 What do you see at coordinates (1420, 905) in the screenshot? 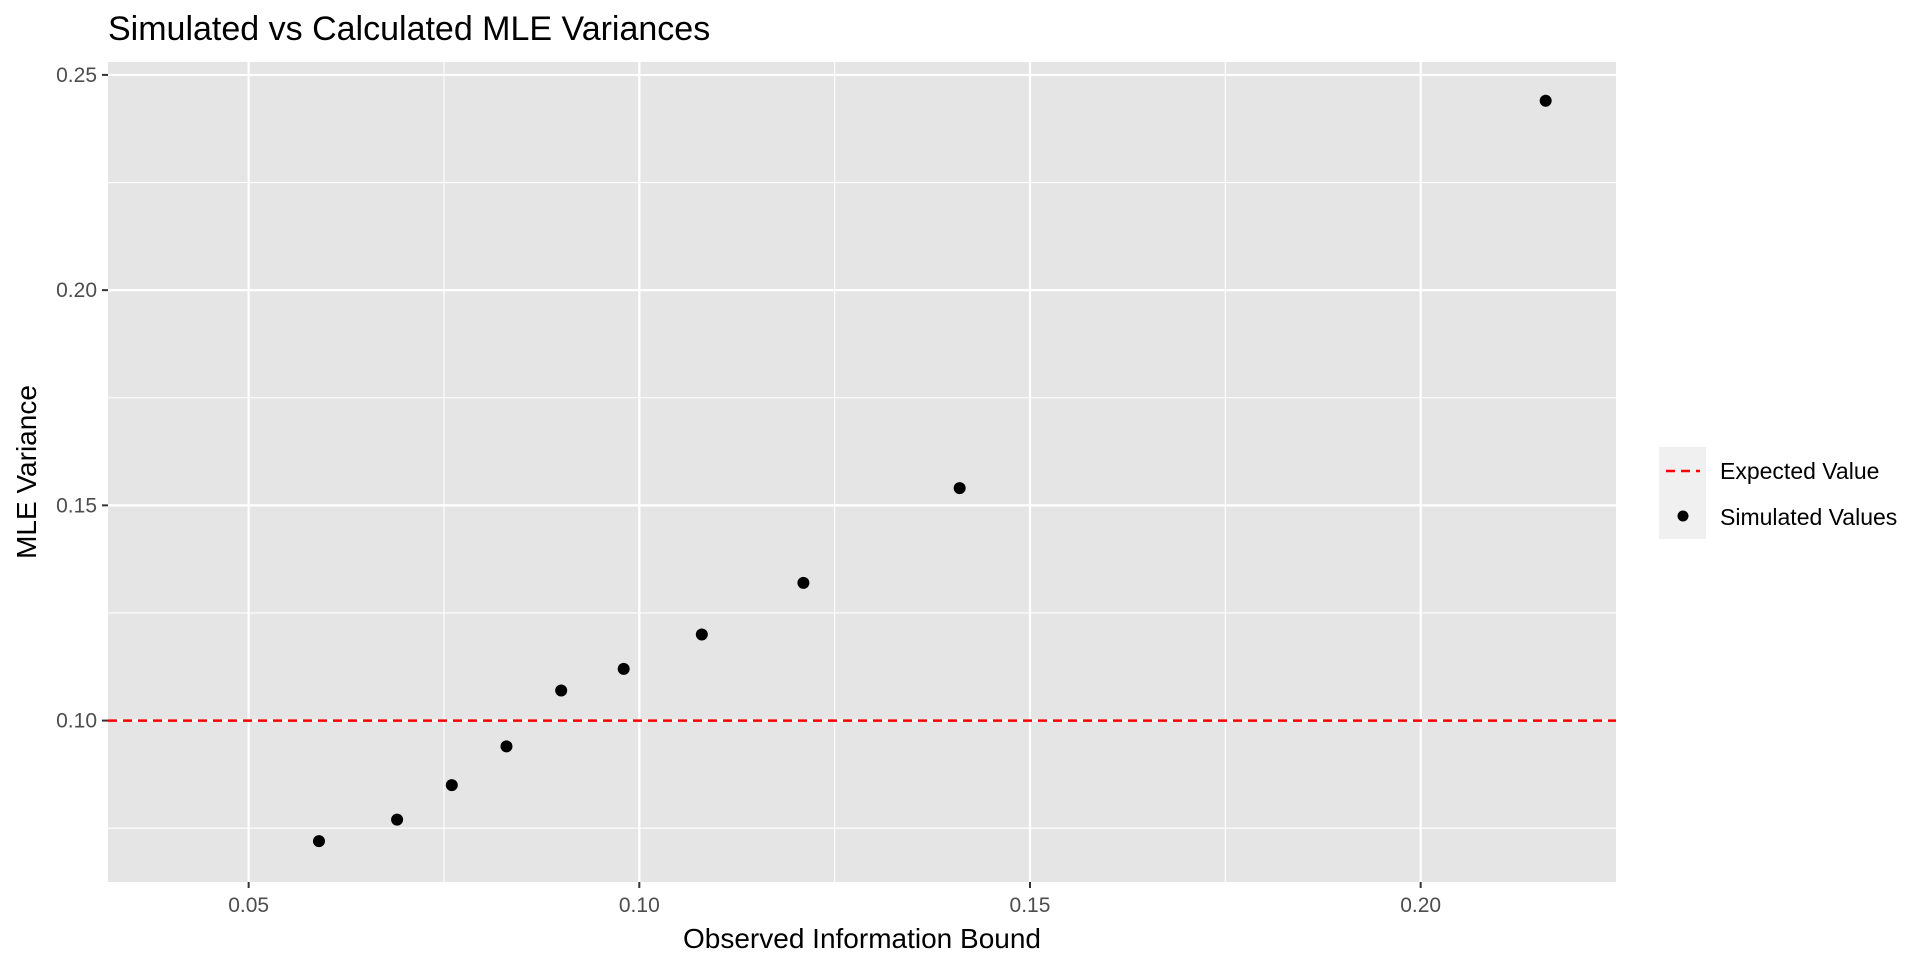
I see `x-tick-label: 0.20` at bounding box center [1420, 905].